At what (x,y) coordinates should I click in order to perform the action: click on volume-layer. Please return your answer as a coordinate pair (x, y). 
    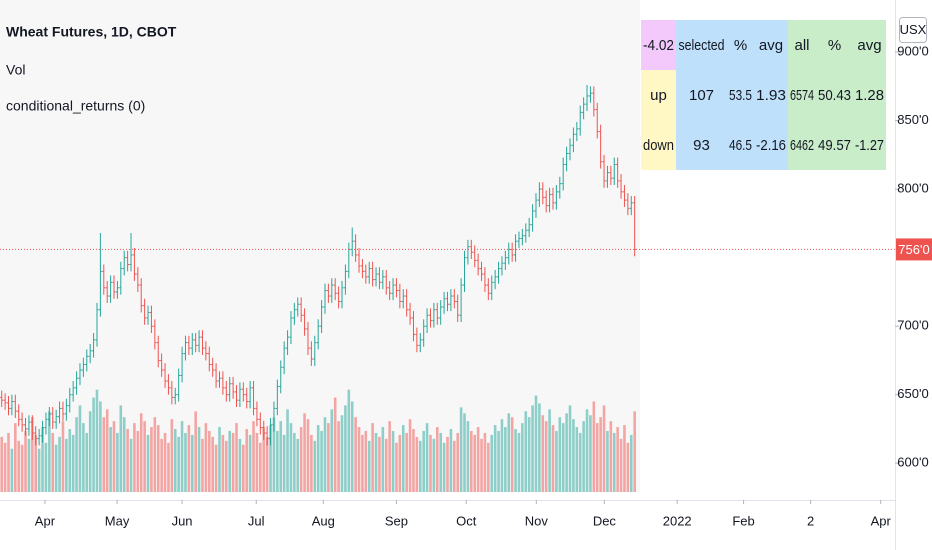
    Looking at the image, I should click on (318, 440).